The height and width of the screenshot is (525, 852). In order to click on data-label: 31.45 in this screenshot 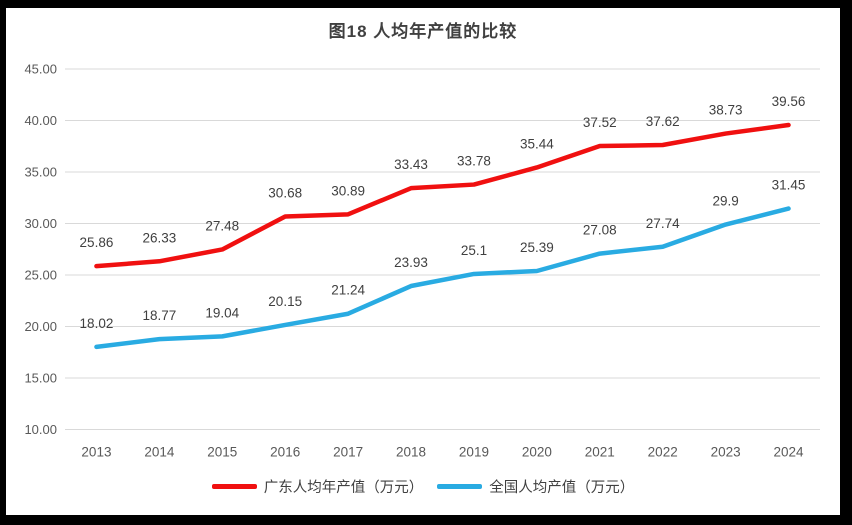, I will do `click(789, 185)`.